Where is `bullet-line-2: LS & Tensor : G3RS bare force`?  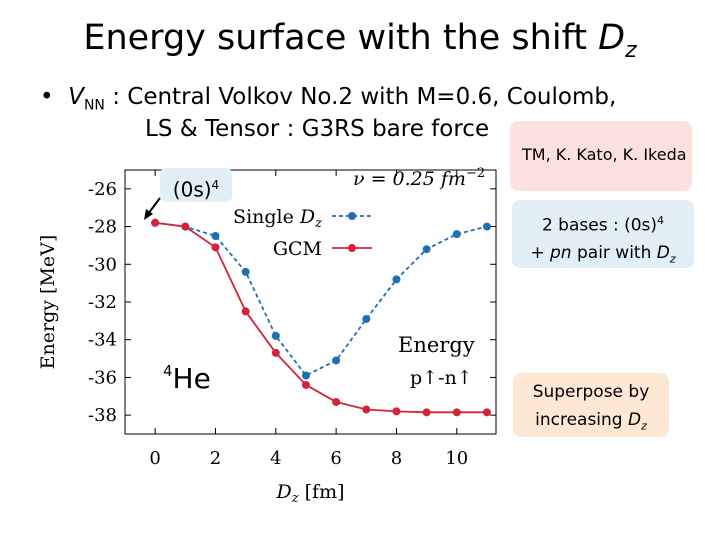
bullet-line-2: LS & Tensor : G3RS bare force is located at coordinates (317, 129).